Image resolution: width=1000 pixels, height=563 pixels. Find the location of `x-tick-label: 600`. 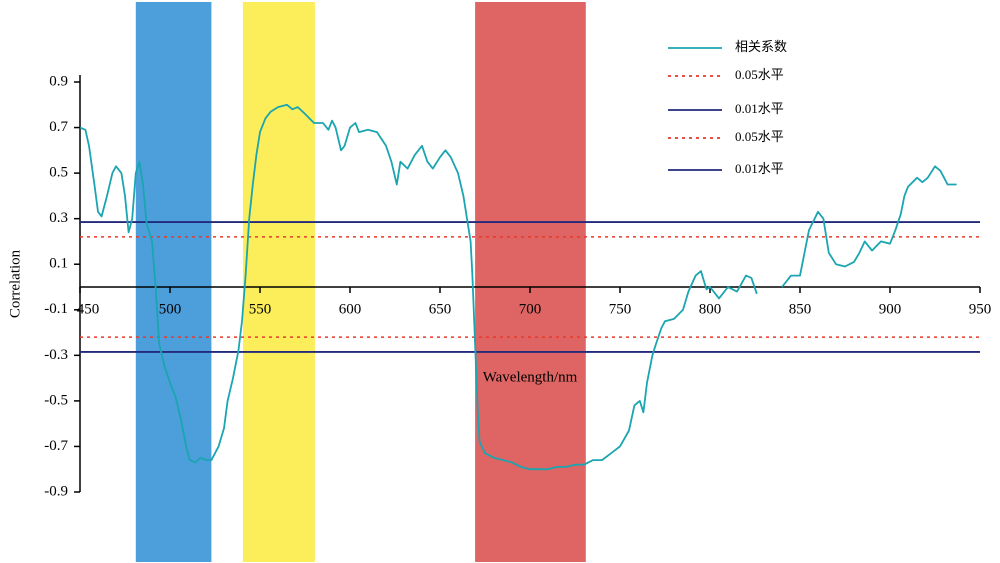

x-tick-label: 600 is located at coordinates (350, 309).